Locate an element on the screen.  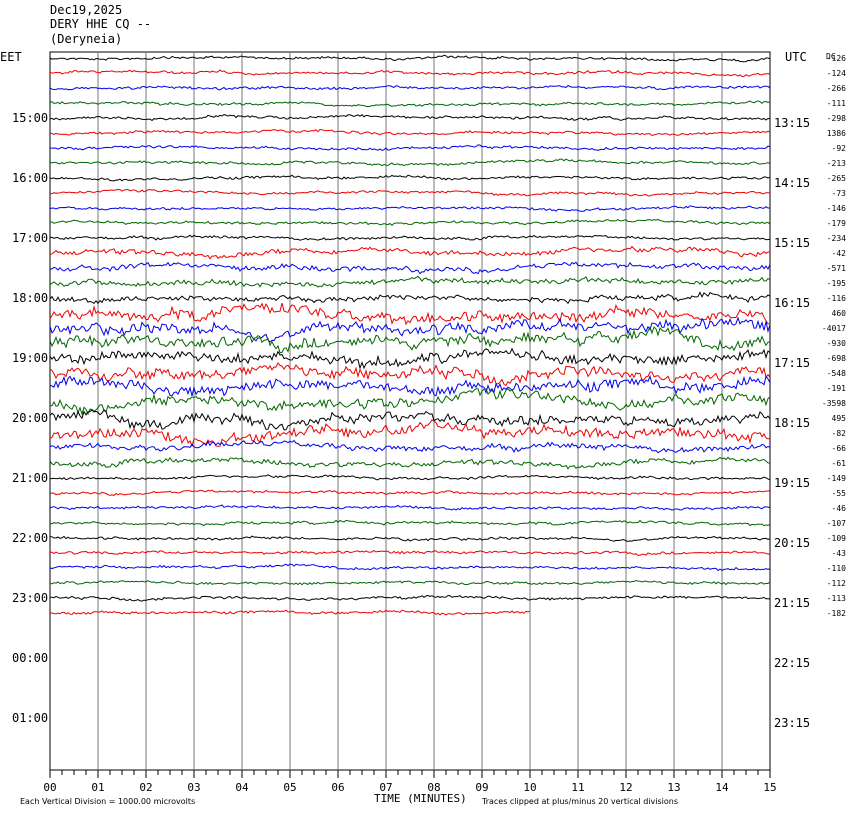
dc-offset-label: -124 is located at coordinates (836, 73).